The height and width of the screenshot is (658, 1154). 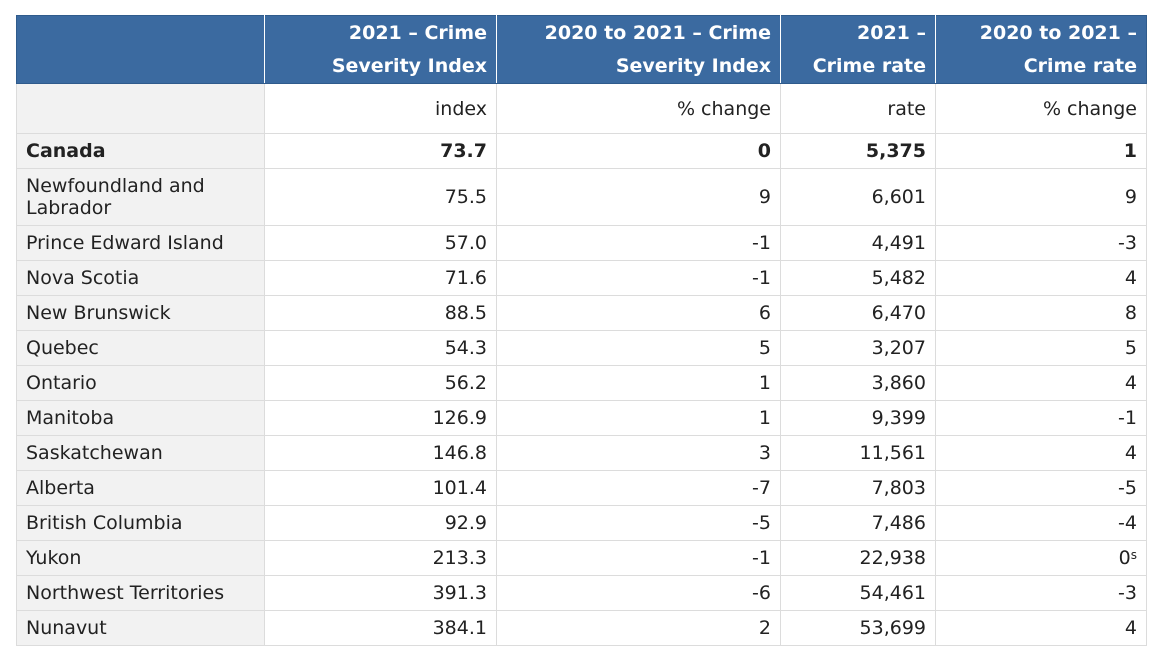 What do you see at coordinates (858, 558) in the screenshot?
I see `table-cell: 22,938` at bounding box center [858, 558].